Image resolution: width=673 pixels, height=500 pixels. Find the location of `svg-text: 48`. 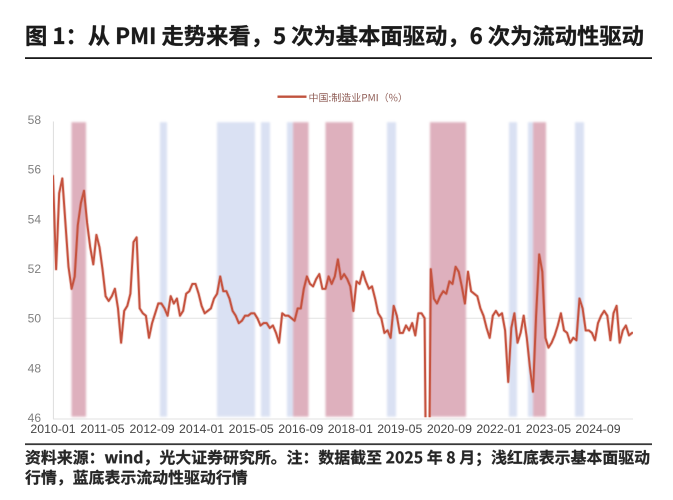

svg-text: 48 is located at coordinates (35, 368).